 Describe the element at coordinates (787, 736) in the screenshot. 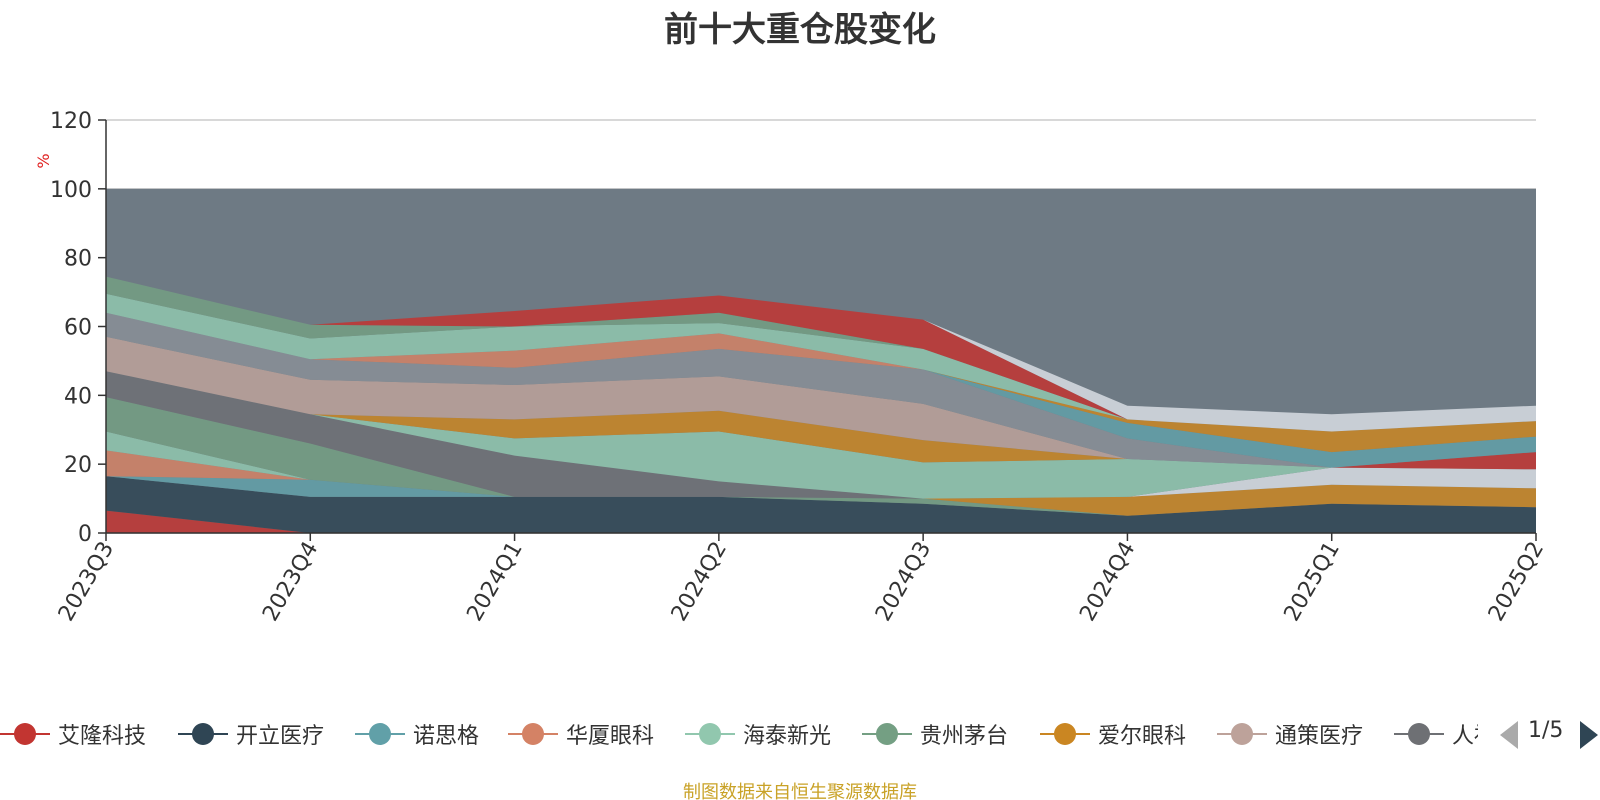

I see `legend-label: 海泰新光` at that location.